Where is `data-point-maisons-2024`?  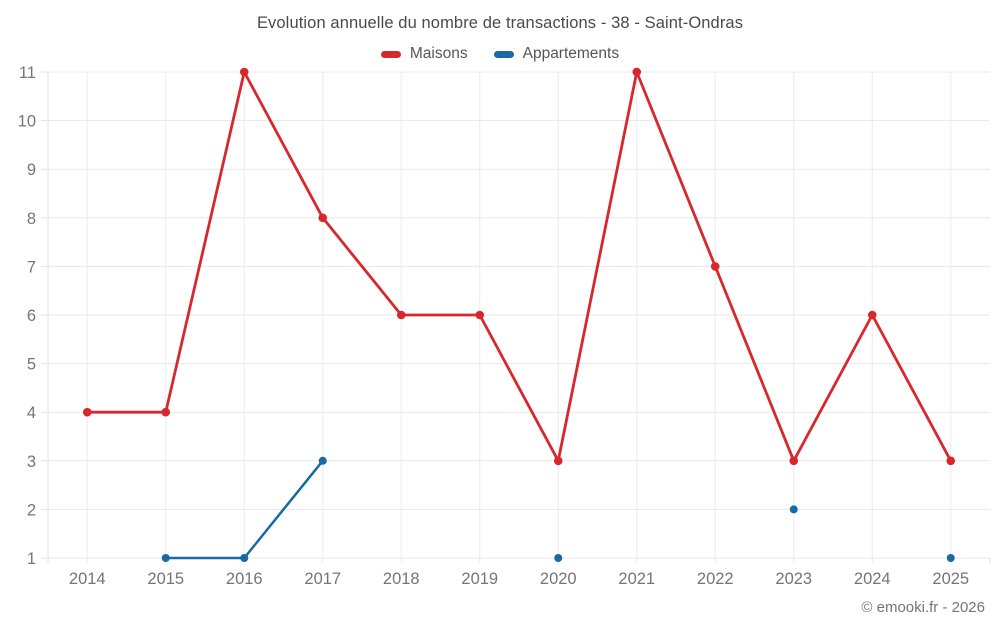 data-point-maisons-2024 is located at coordinates (872, 315).